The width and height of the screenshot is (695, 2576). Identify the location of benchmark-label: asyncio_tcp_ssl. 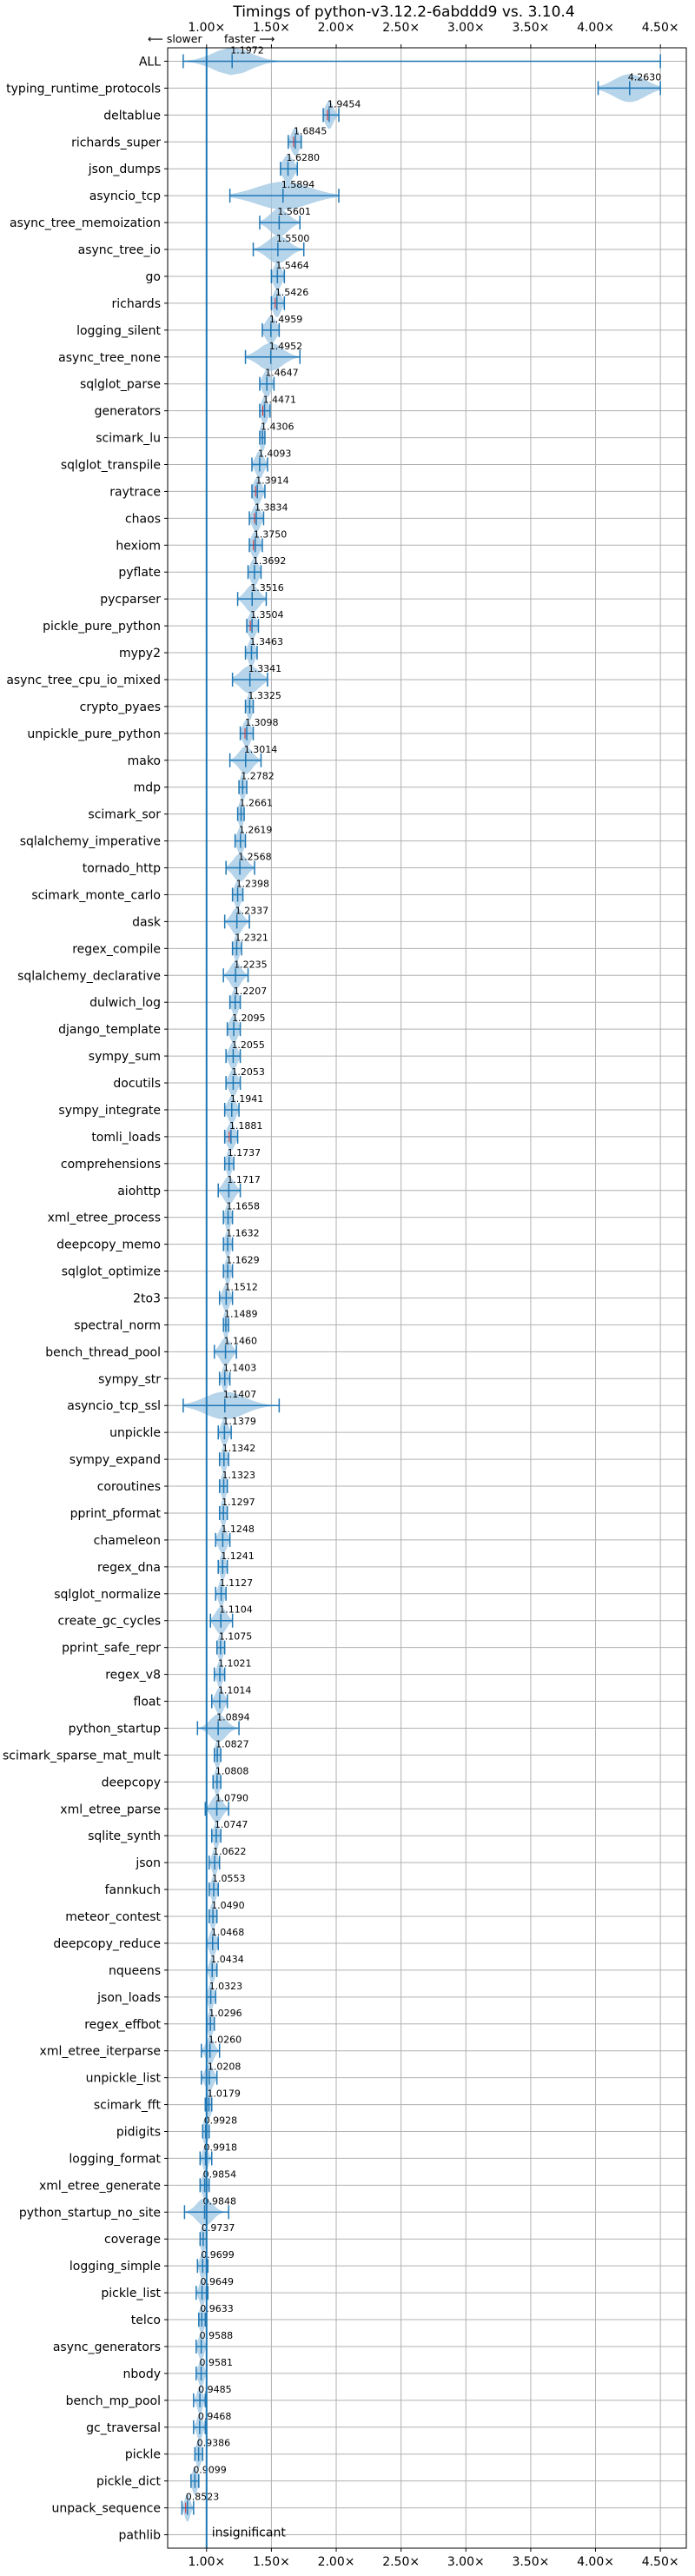
(114, 1406).